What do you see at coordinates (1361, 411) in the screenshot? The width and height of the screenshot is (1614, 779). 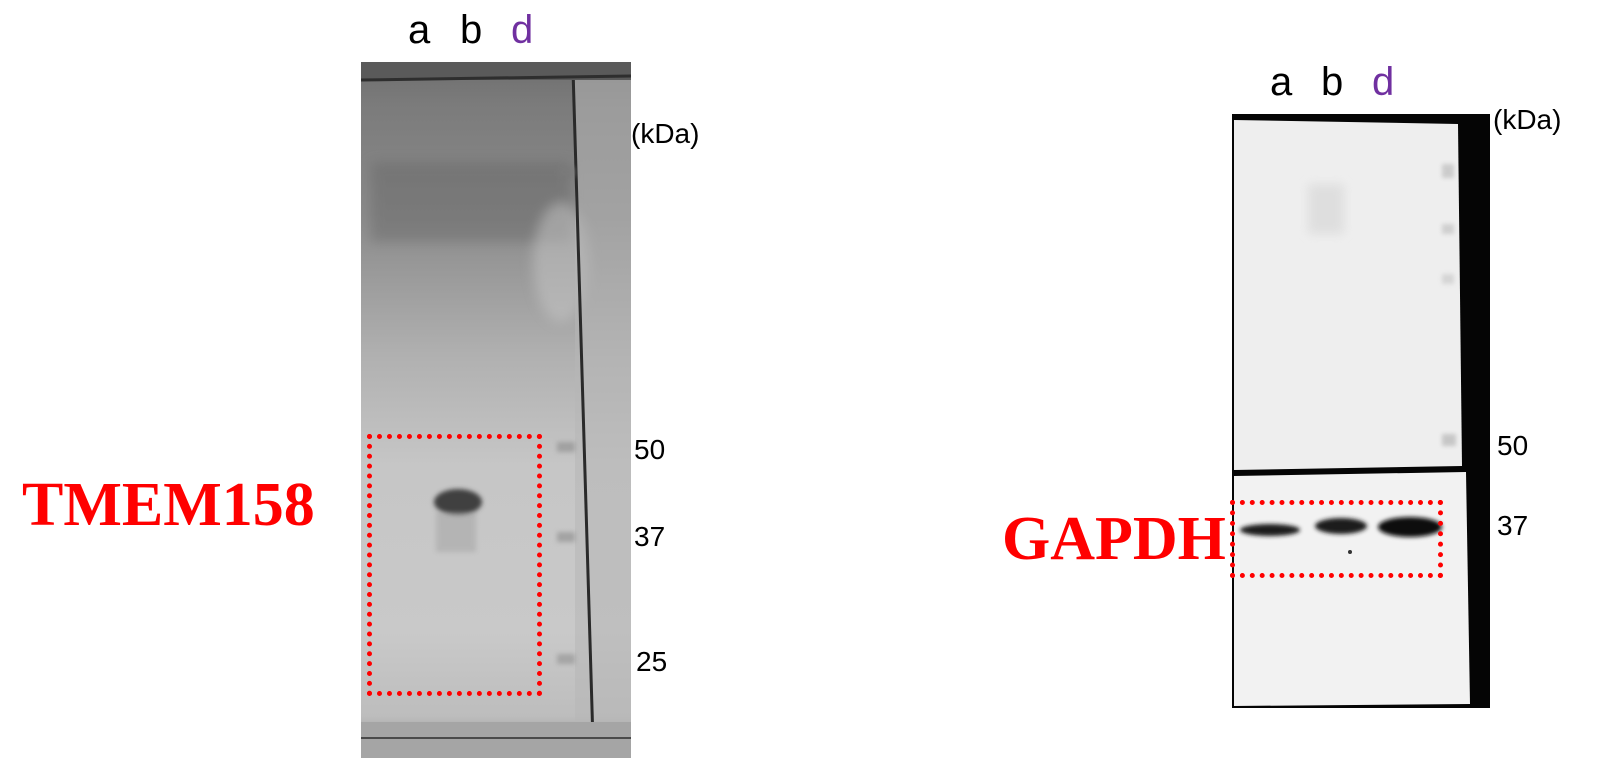 I see `gapdh-blot-image` at bounding box center [1361, 411].